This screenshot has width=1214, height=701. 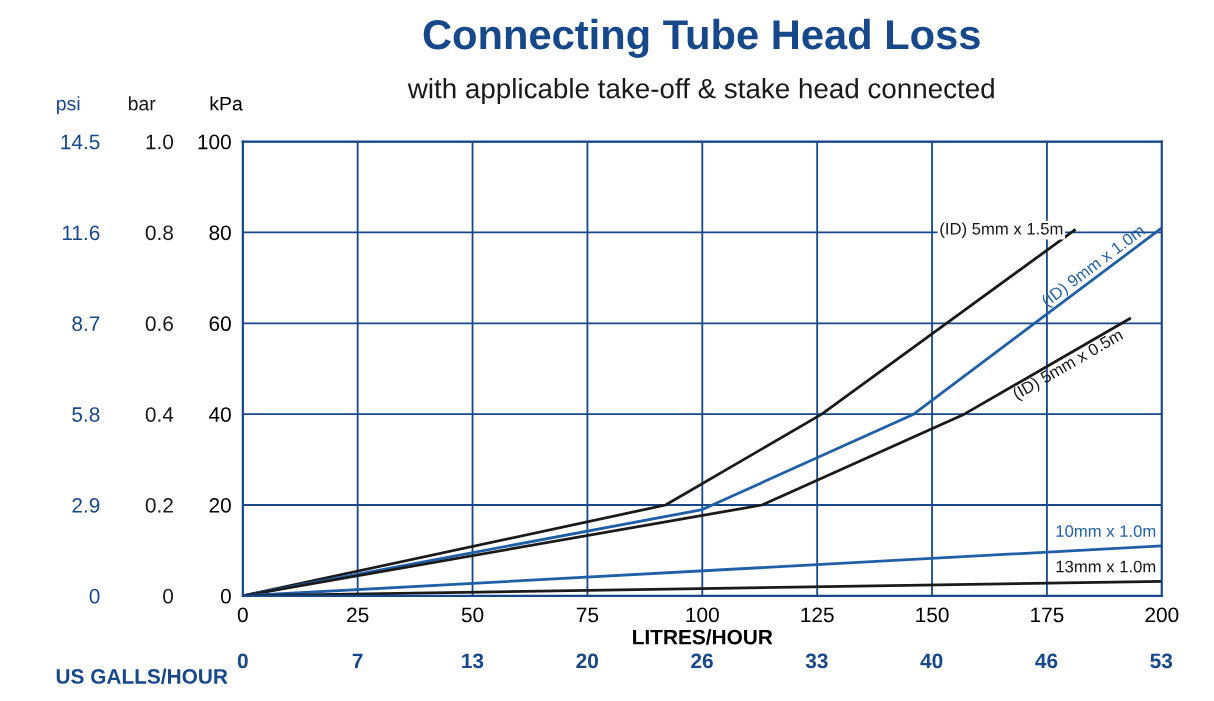 What do you see at coordinates (160, 142) in the screenshot?
I see `y2-tick-label: 1.0` at bounding box center [160, 142].